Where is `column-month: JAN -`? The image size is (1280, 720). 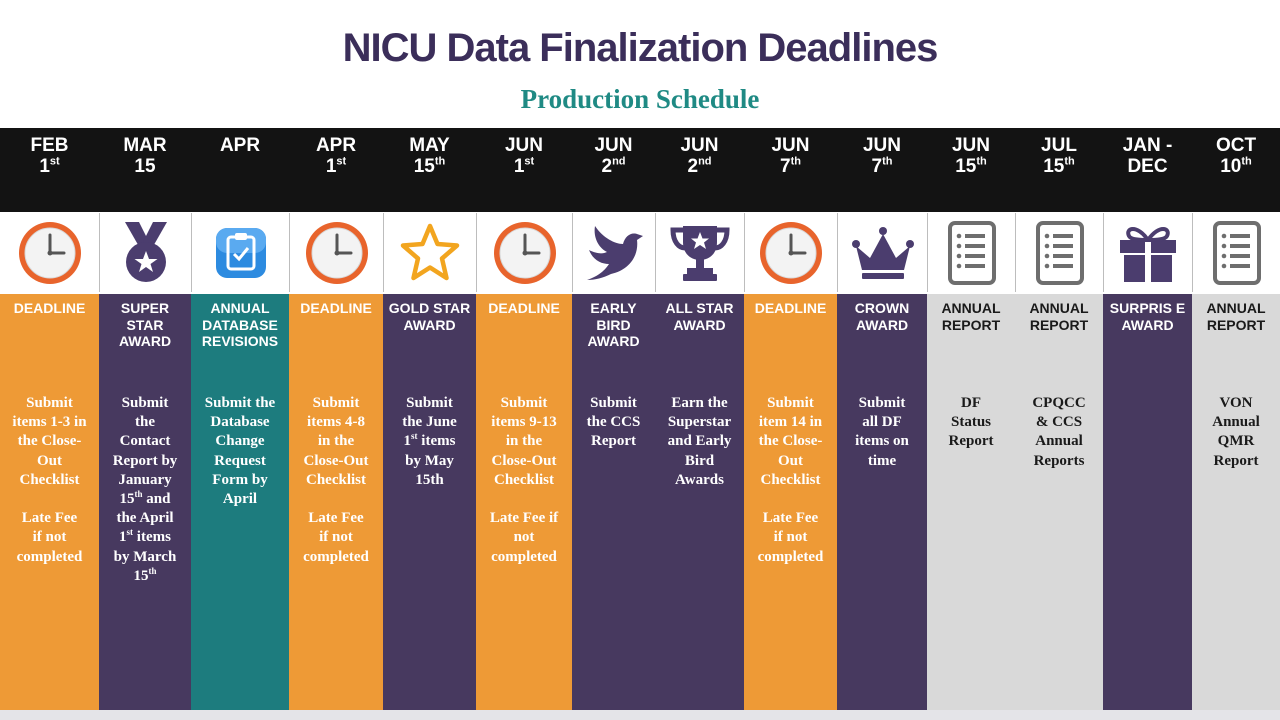
column-month: JAN - is located at coordinates (1147, 145).